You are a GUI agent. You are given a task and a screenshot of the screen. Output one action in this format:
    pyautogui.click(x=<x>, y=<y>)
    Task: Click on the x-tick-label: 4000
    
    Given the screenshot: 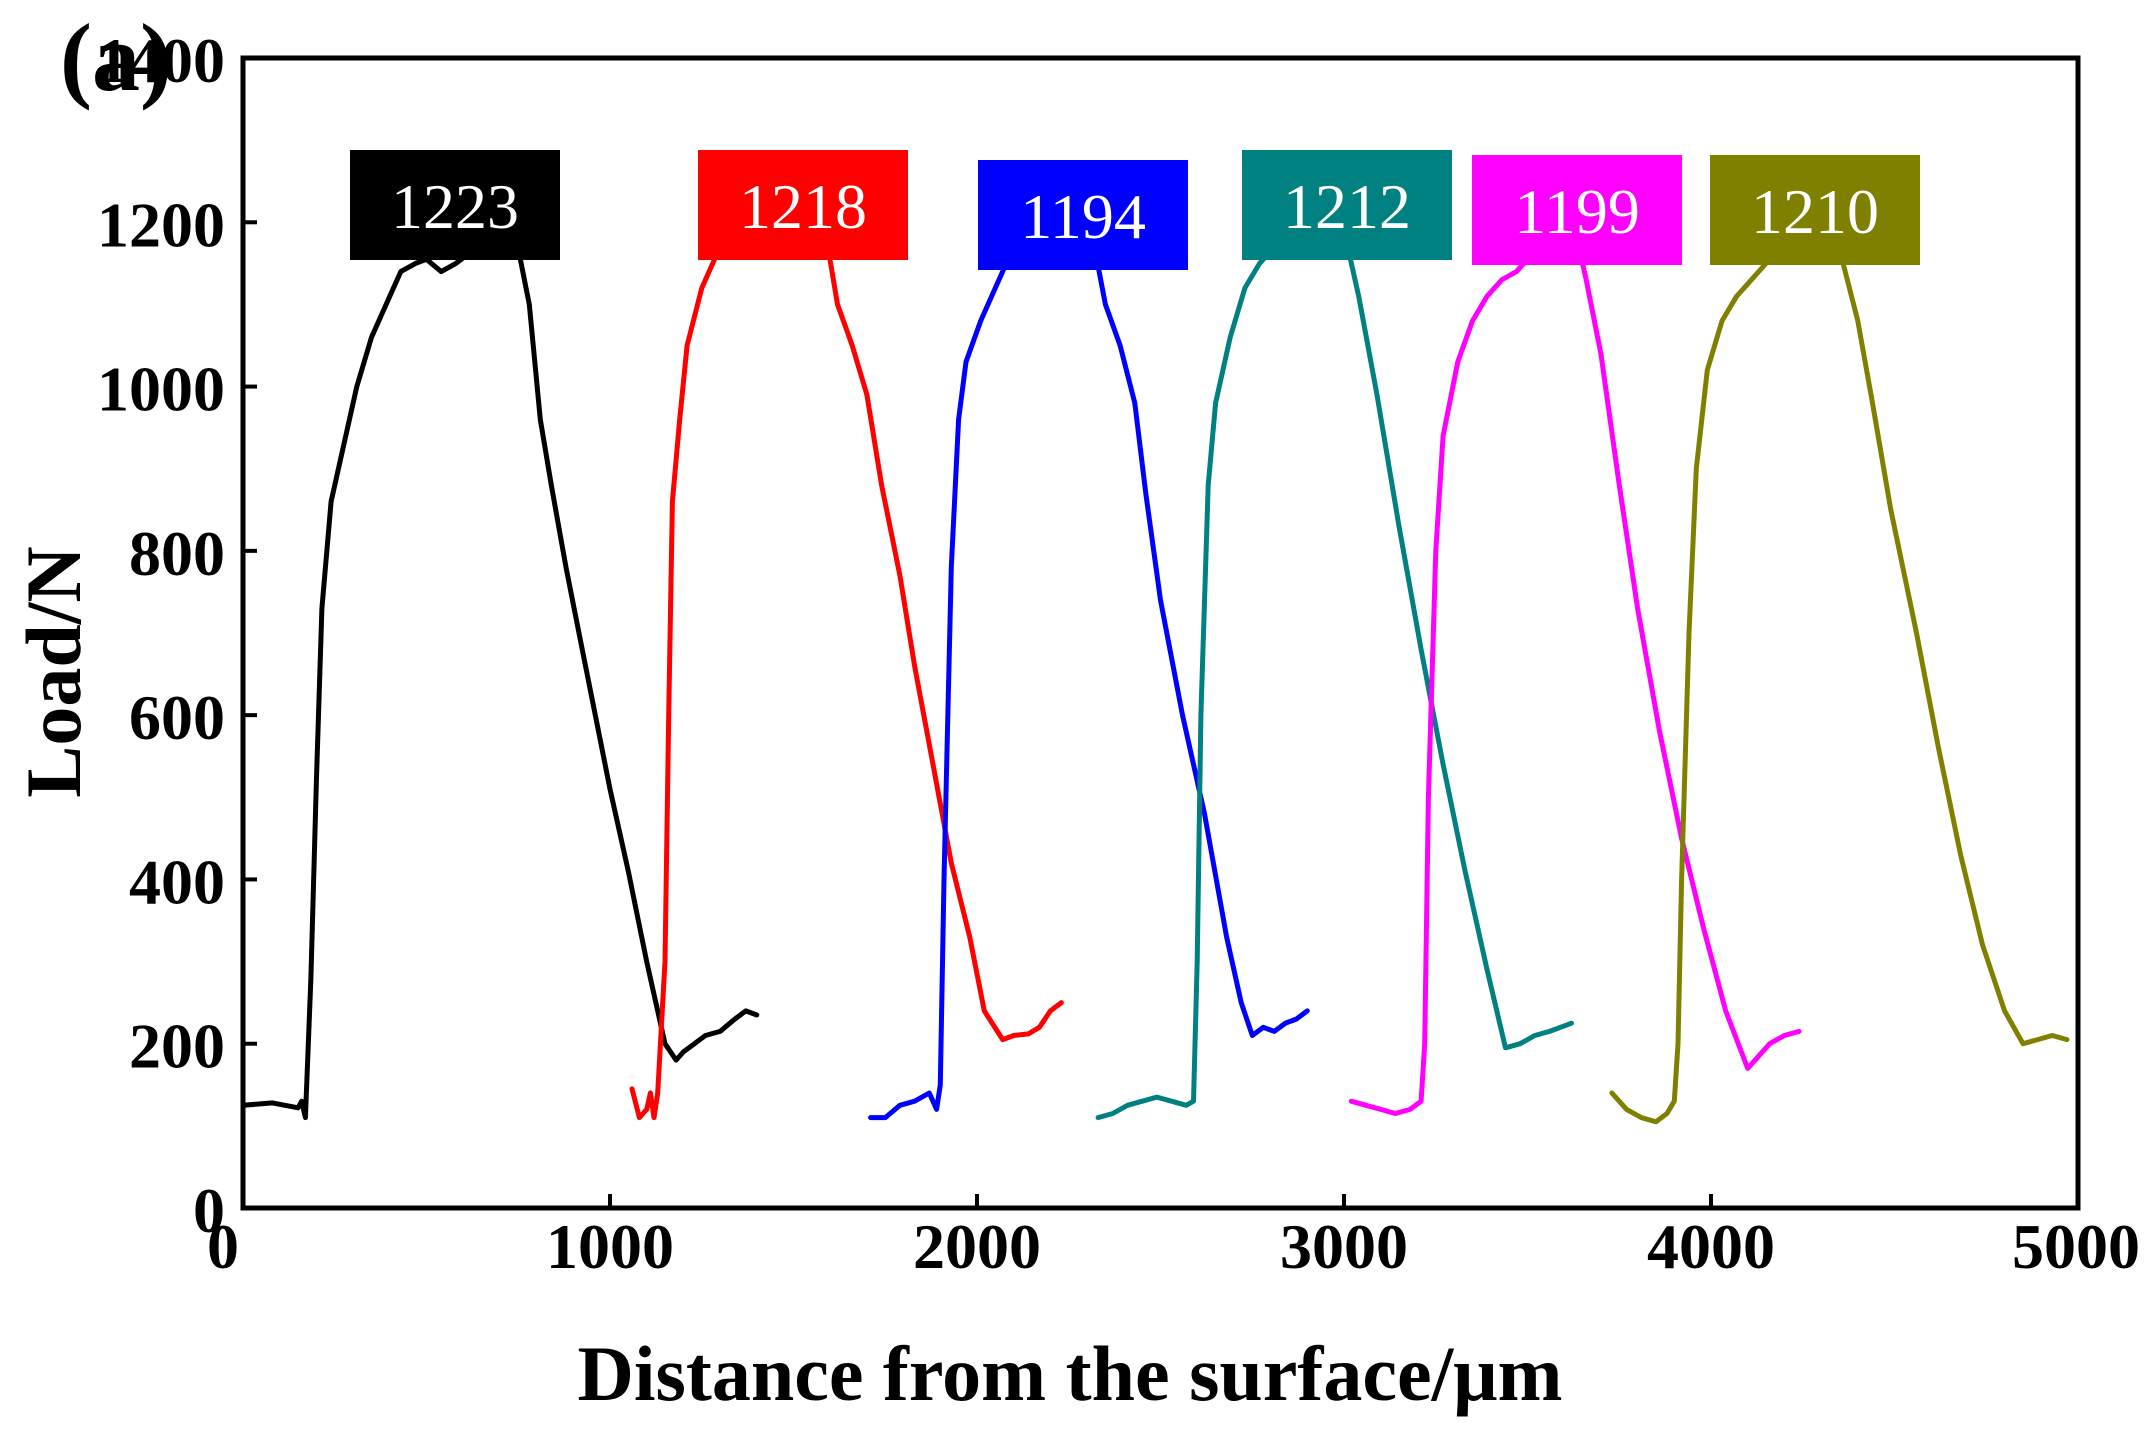 What is the action you would take?
    pyautogui.click(x=1711, y=1246)
    